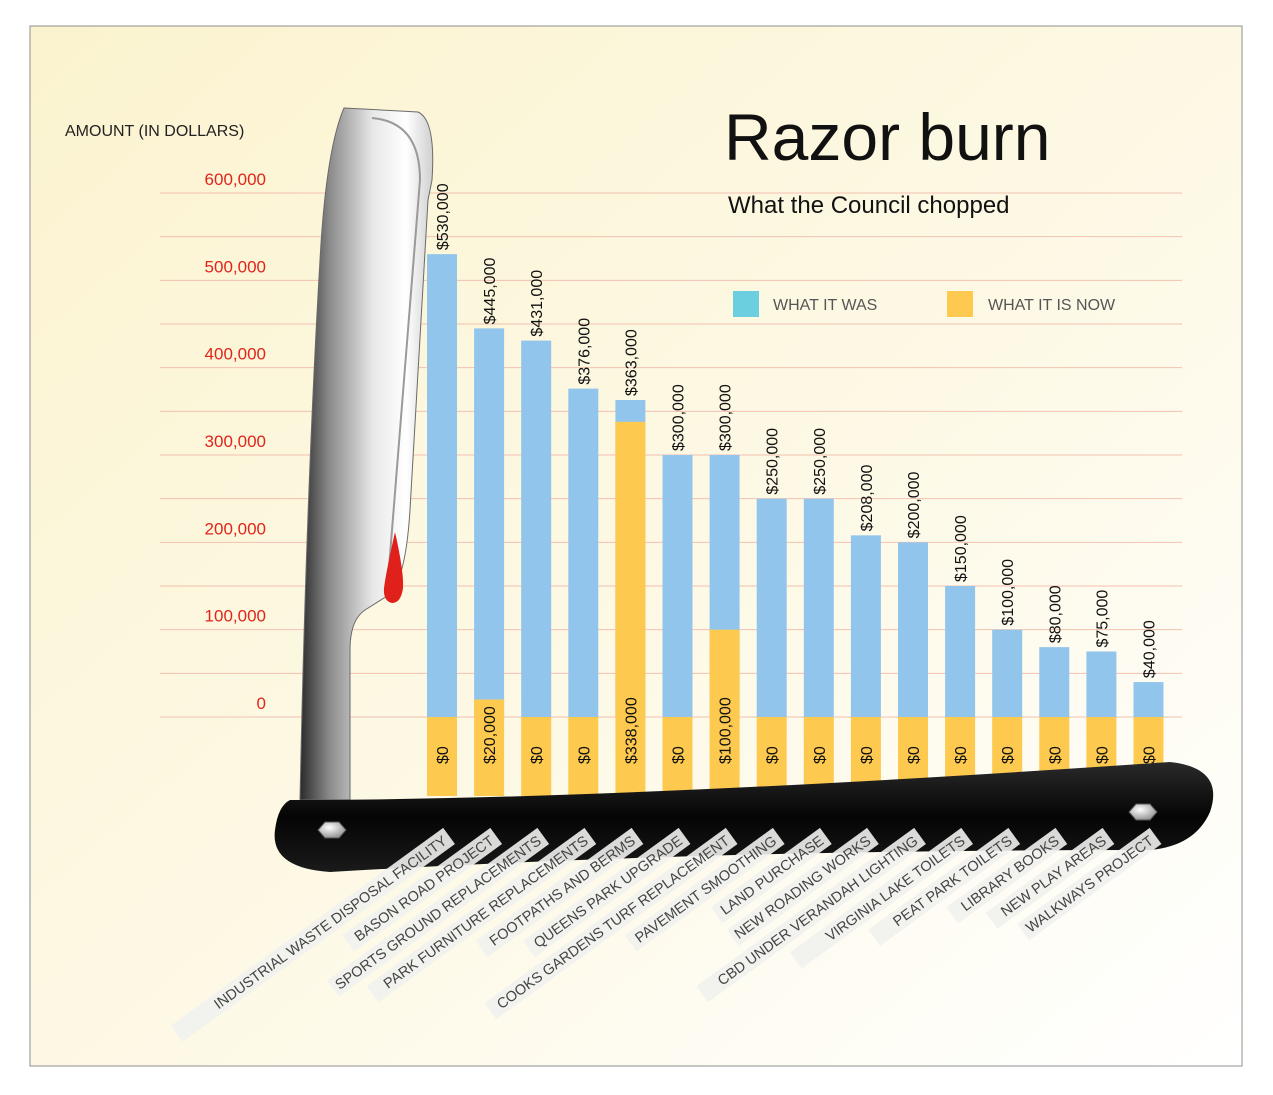 This screenshot has height=1095, width=1273. What do you see at coordinates (1008, 592) in the screenshot?
I see `data-label-was: $100,000` at bounding box center [1008, 592].